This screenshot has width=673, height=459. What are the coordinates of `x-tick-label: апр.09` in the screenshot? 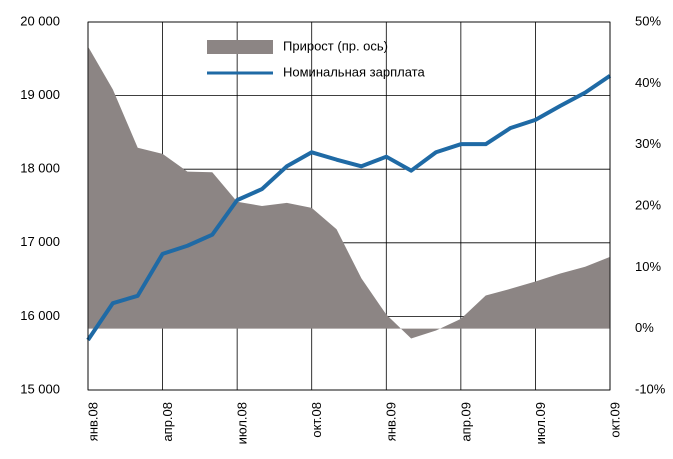 It's located at (465, 422).